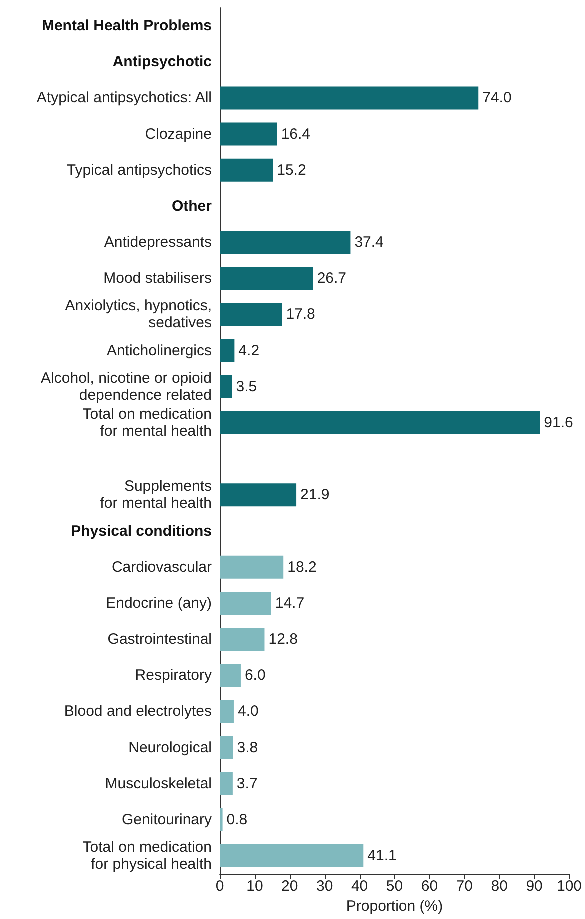  What do you see at coordinates (178, 134) in the screenshot?
I see `y-tick-label: Clozapine` at bounding box center [178, 134].